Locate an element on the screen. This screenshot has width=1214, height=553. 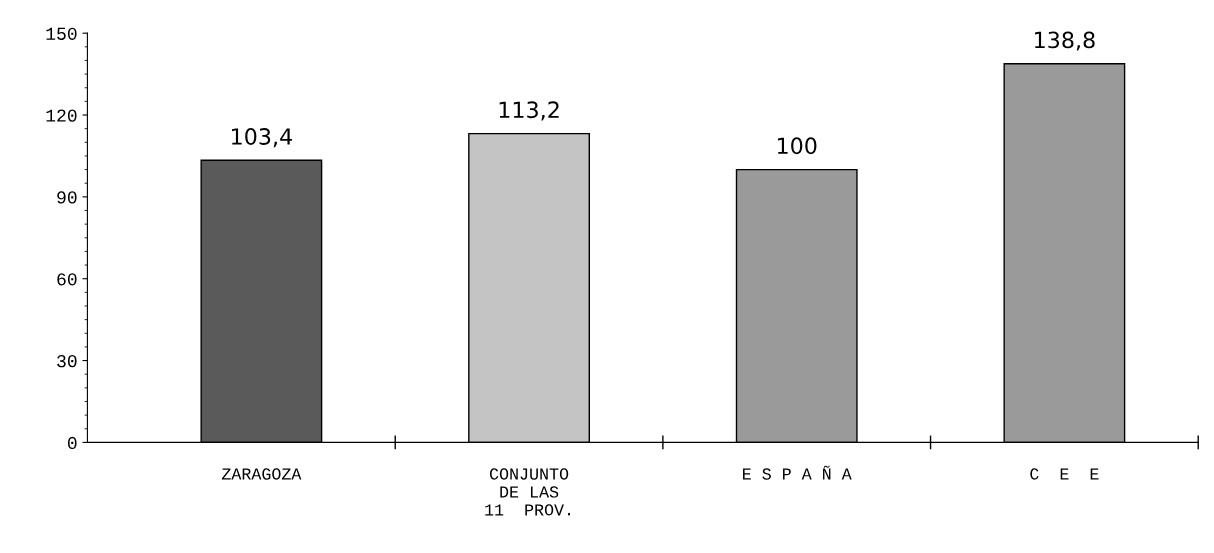
y-tick-label: 30 is located at coordinates (67, 361).